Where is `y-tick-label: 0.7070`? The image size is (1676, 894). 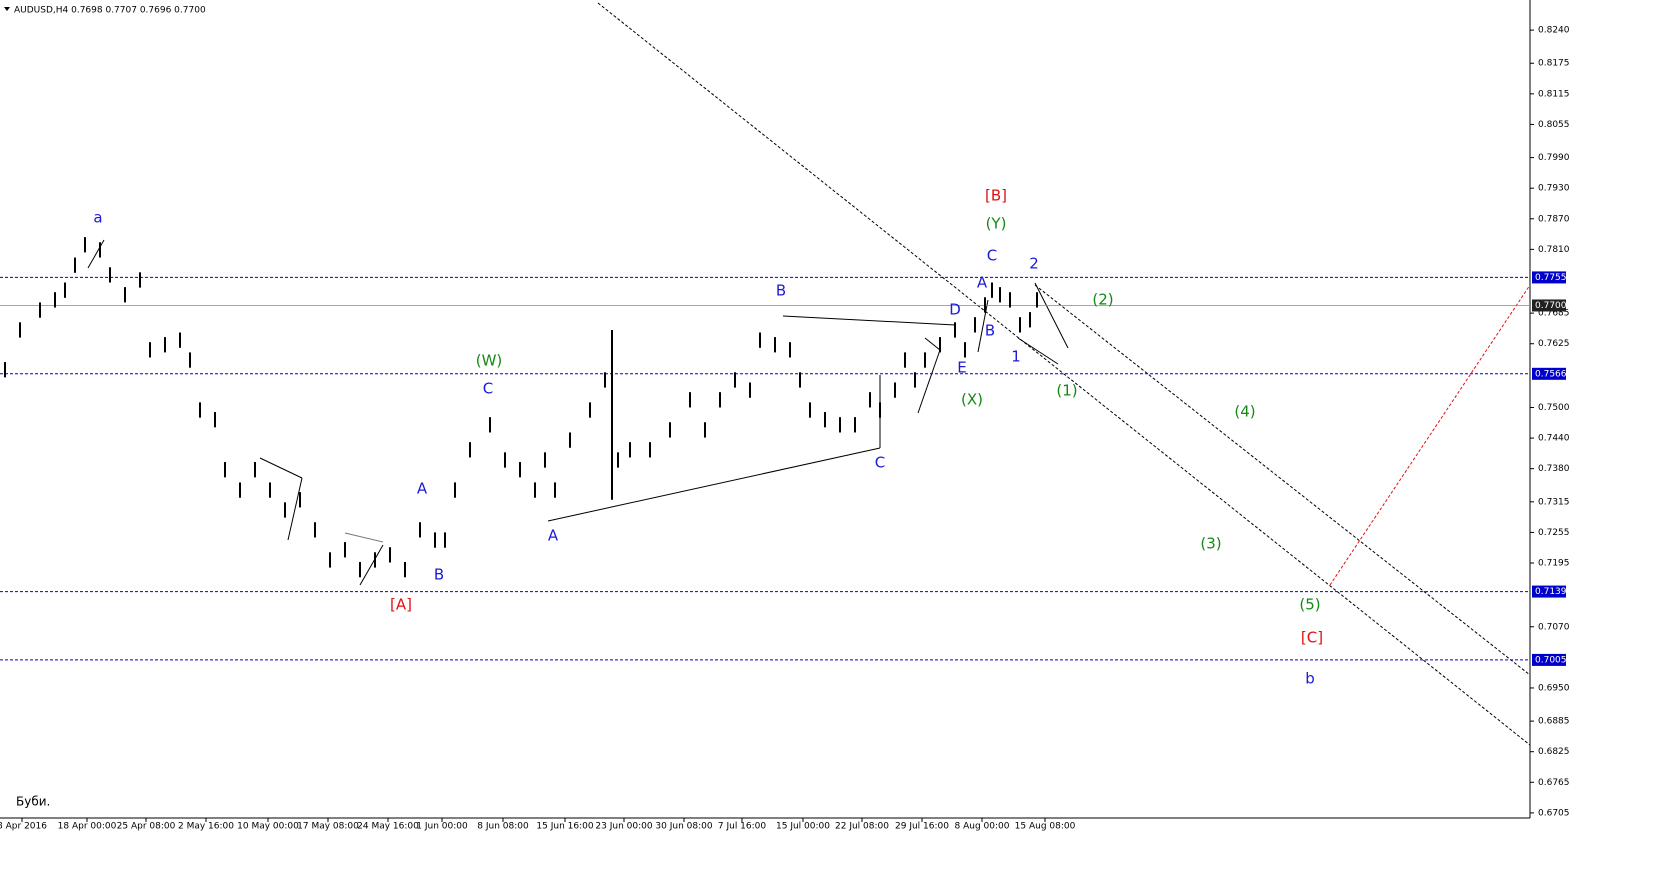
y-tick-label: 0.7070 is located at coordinates (1554, 627).